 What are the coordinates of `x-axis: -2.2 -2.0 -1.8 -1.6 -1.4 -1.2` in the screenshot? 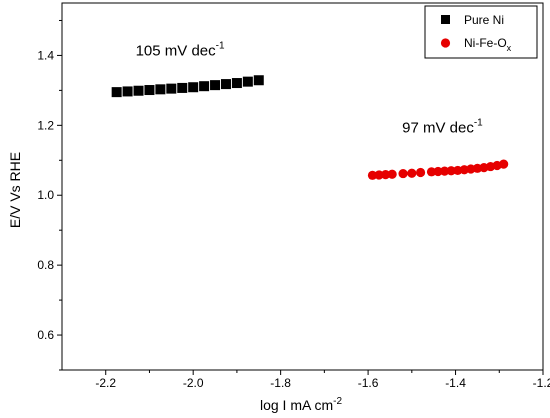 It's located at (322, 380).